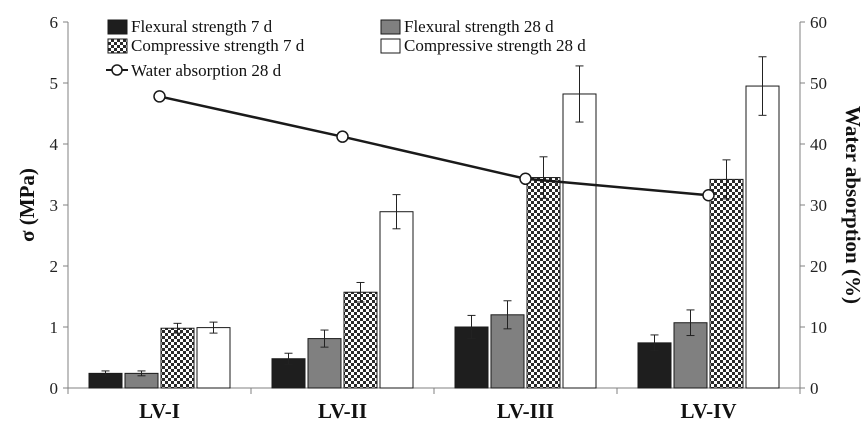  I want to click on y2-tick-label: 40, so click(818, 144).